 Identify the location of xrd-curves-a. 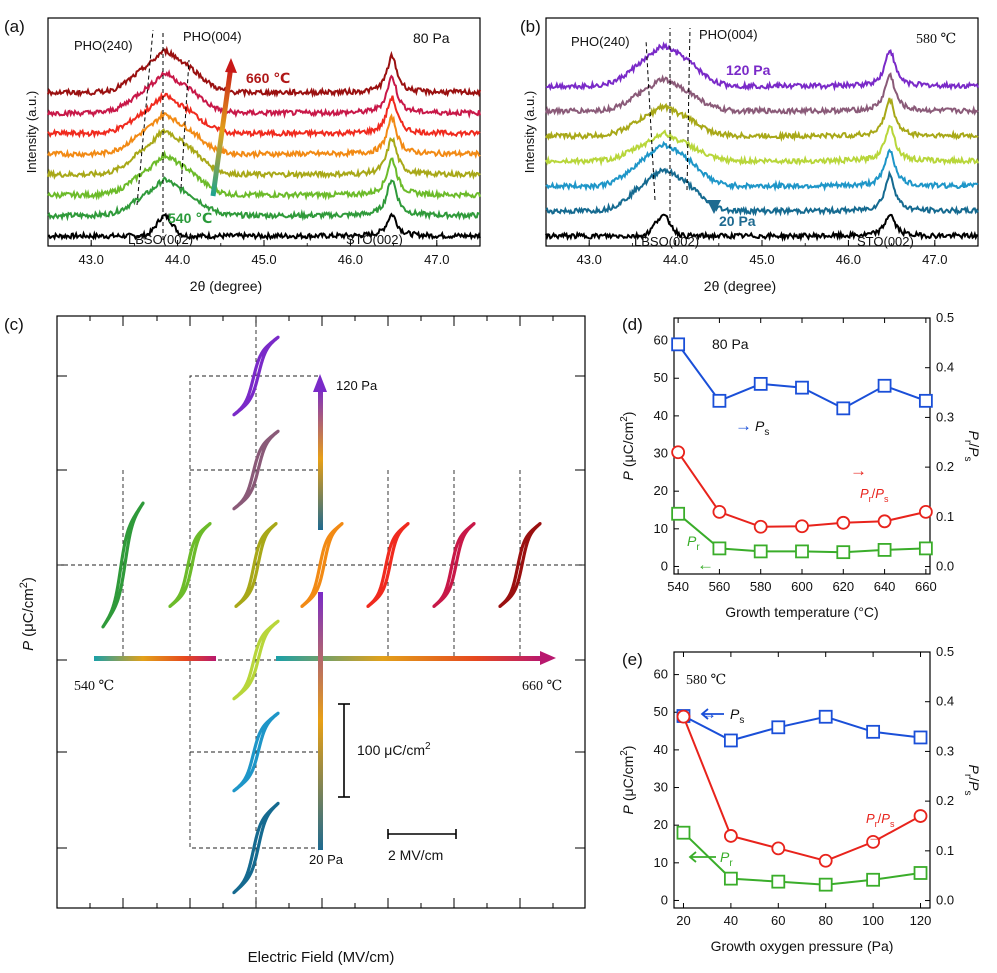
(264, 143).